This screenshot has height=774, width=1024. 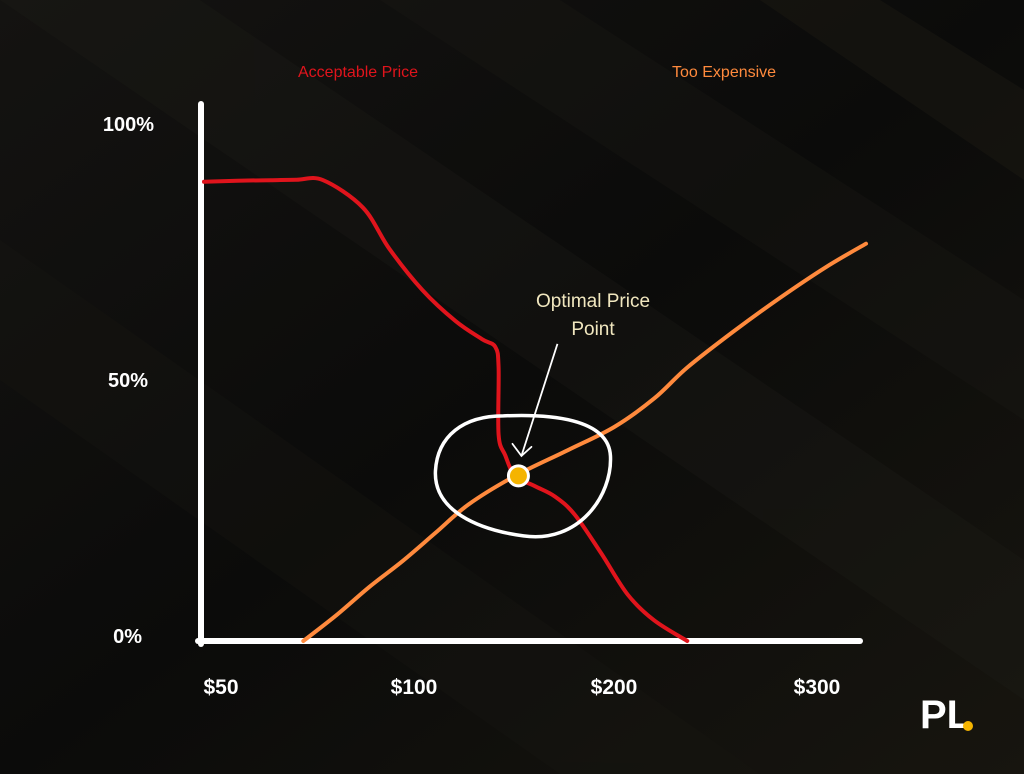 What do you see at coordinates (539, 400) in the screenshot?
I see `annotation-arrow-shaft` at bounding box center [539, 400].